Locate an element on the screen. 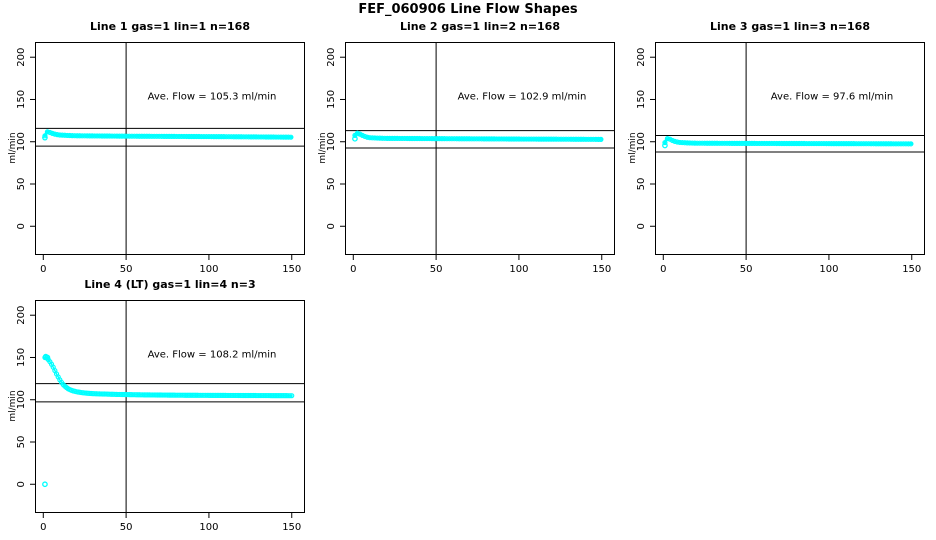 The width and height of the screenshot is (936, 540). ave-flow-annotation: Ave. Flow = 102.9 ml/min is located at coordinates (522, 97).